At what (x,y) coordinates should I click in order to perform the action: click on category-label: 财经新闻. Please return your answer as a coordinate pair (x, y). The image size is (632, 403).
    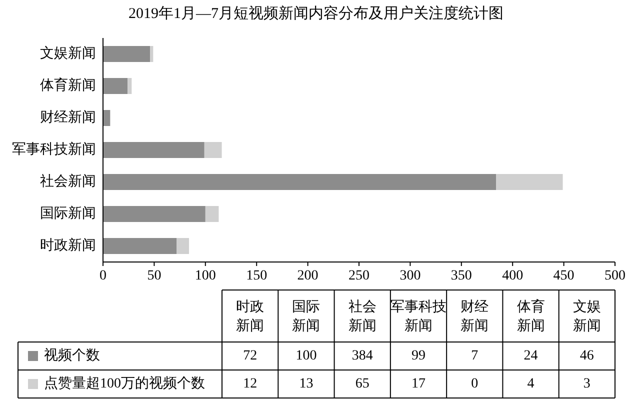
    Looking at the image, I should click on (474, 316).